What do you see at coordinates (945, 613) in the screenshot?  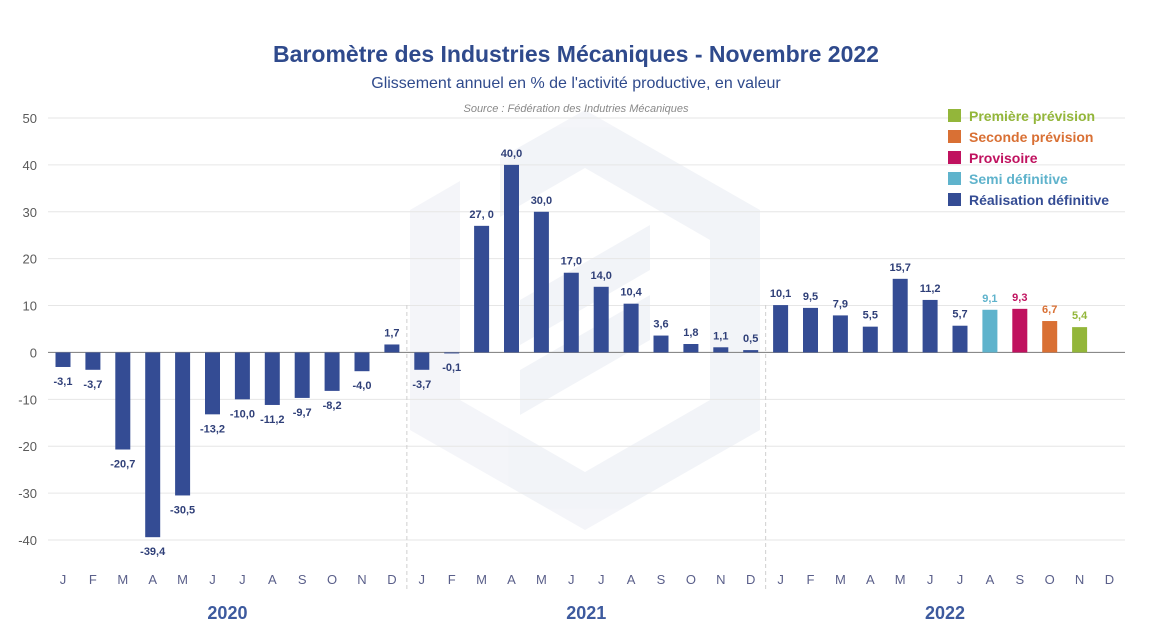 I see `year-label: 2022` at bounding box center [945, 613].